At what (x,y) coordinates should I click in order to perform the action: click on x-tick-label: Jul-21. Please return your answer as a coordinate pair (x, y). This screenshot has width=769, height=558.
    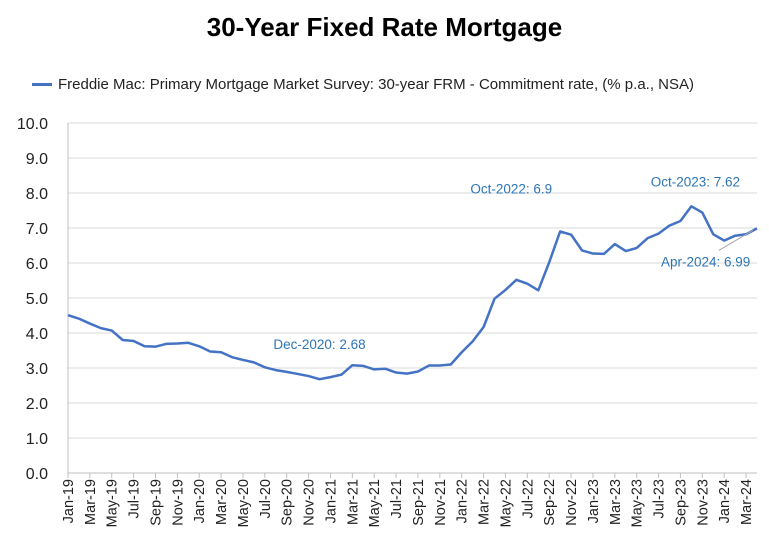
    Looking at the image, I should click on (397, 499).